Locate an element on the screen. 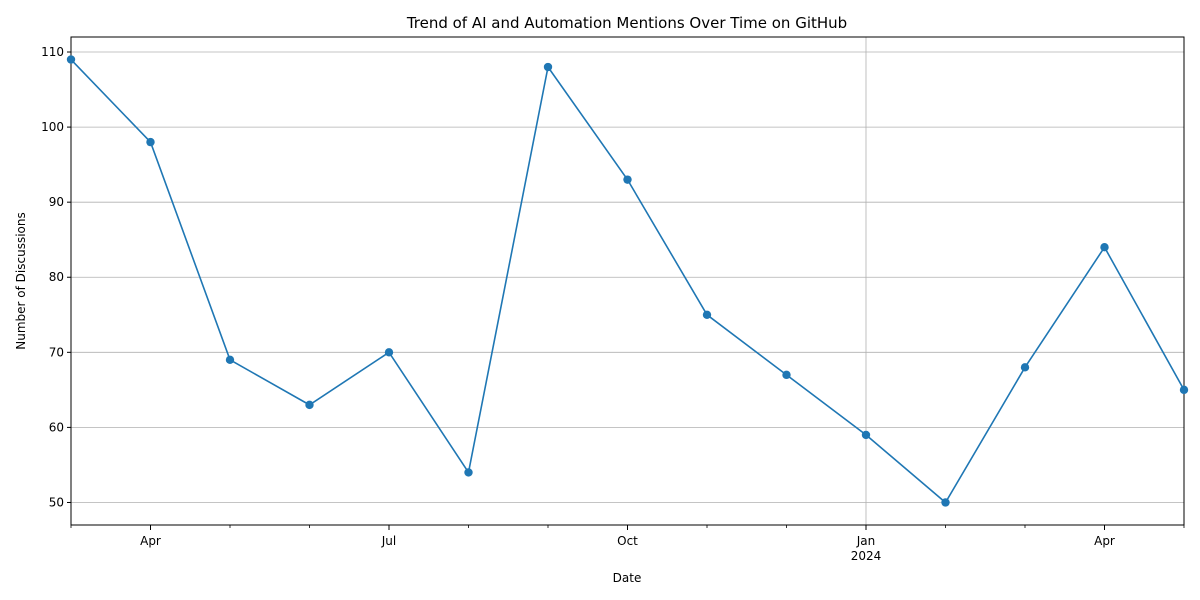 This screenshot has height=600, width=1200. y-tick-label: 50 is located at coordinates (56, 502).